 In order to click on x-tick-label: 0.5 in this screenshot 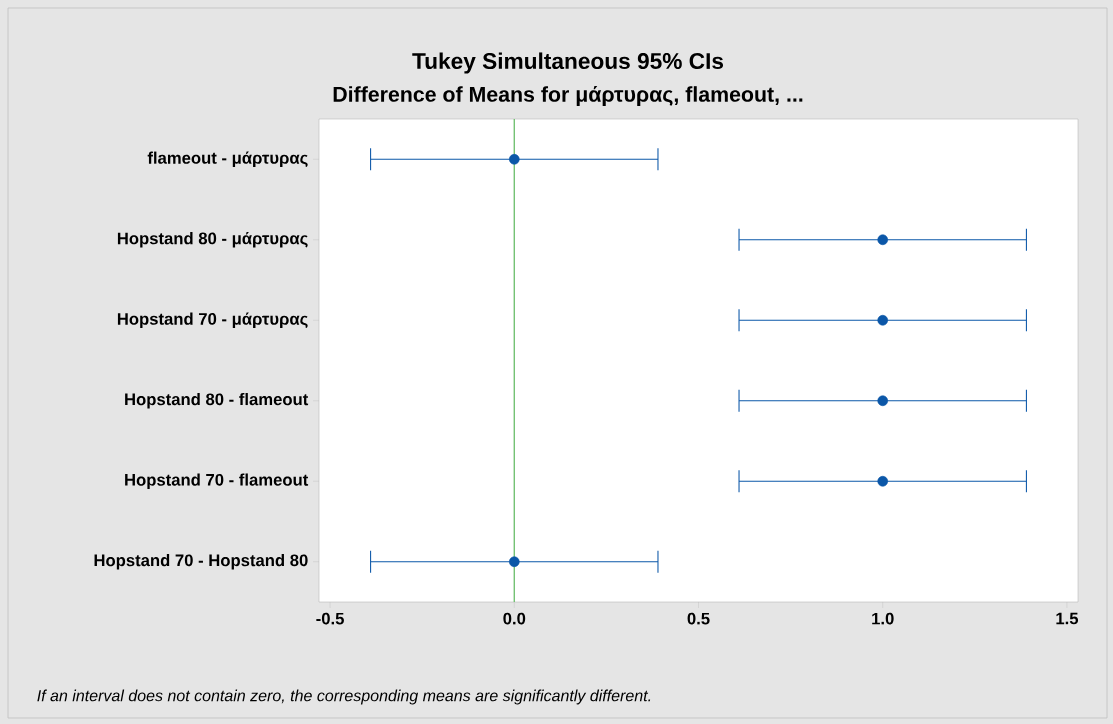, I will do `click(698, 618)`.